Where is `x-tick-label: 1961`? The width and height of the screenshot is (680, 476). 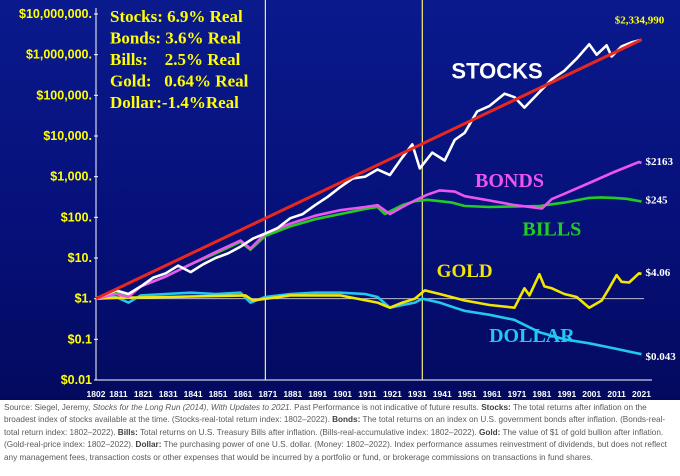
x-tick-label: 1961 is located at coordinates (492, 394).